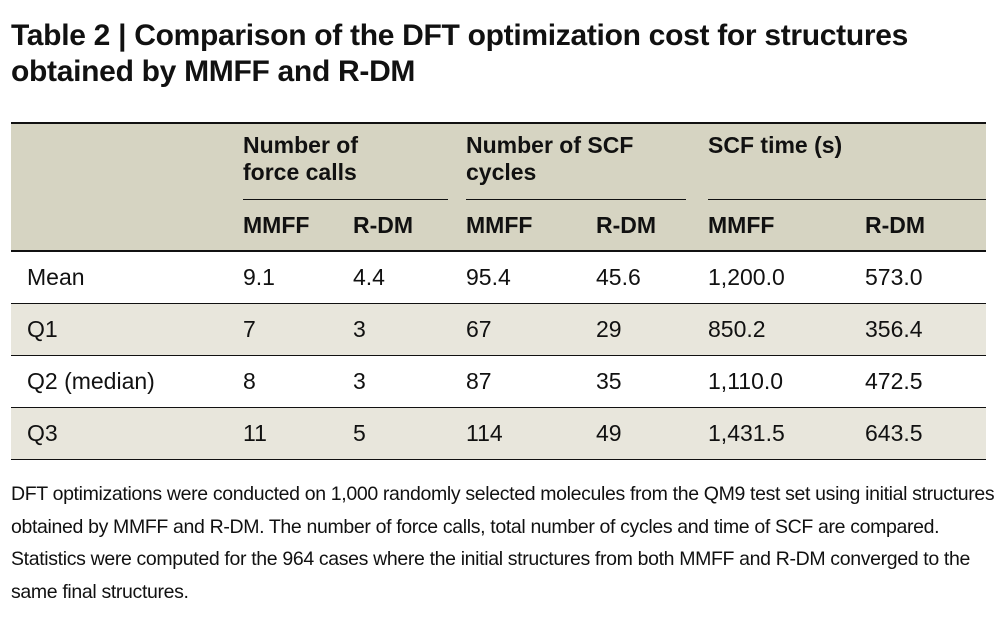 The image size is (1001, 624). What do you see at coordinates (488, 276) in the screenshot?
I see `cell: 95.4` at bounding box center [488, 276].